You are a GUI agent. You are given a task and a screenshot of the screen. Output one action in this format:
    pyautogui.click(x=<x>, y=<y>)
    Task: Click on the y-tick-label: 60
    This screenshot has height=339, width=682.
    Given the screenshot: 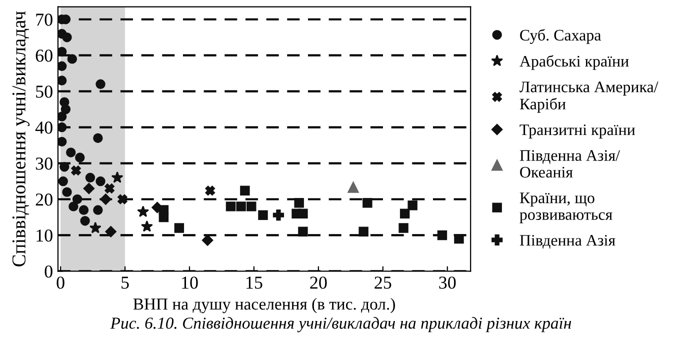 What is the action you would take?
    pyautogui.click(x=44, y=56)
    